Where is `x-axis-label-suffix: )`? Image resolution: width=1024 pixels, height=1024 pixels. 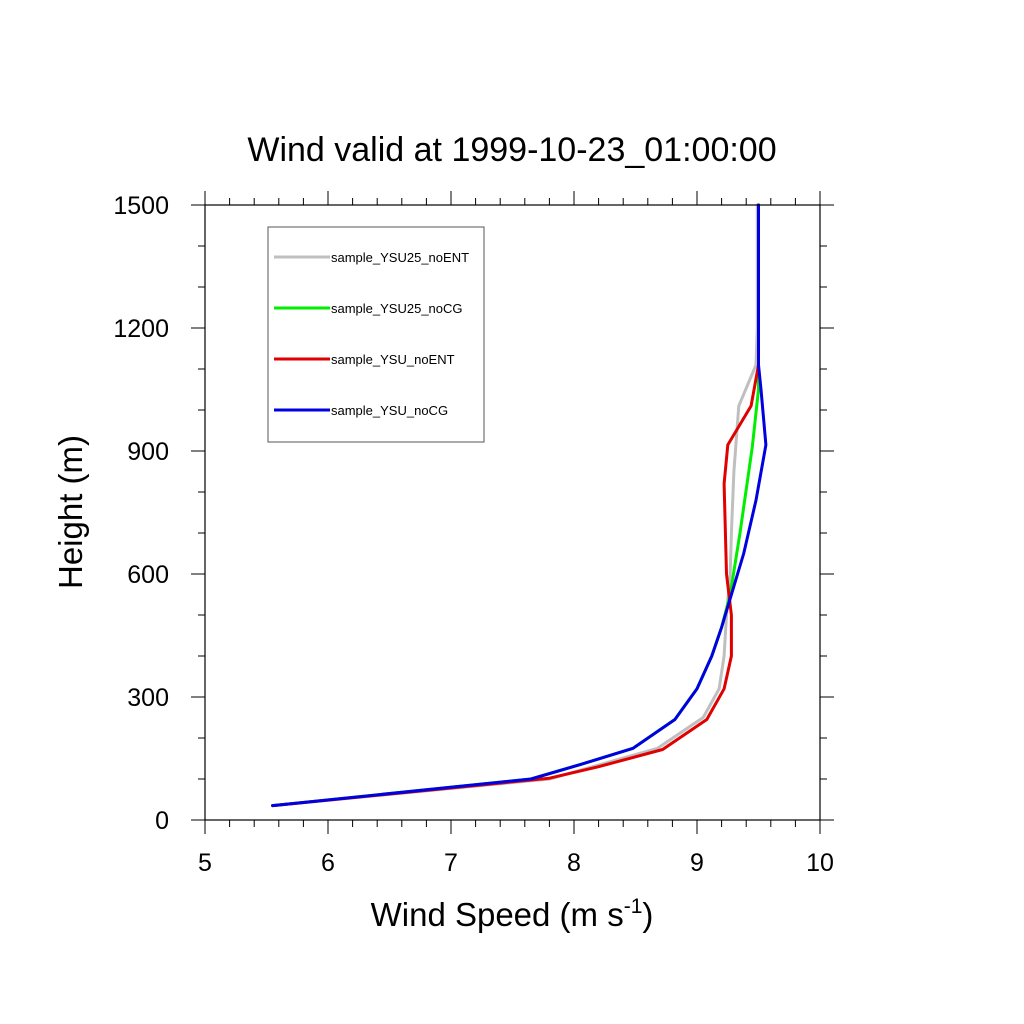
x-axis-label-suffix: ) is located at coordinates (647, 914).